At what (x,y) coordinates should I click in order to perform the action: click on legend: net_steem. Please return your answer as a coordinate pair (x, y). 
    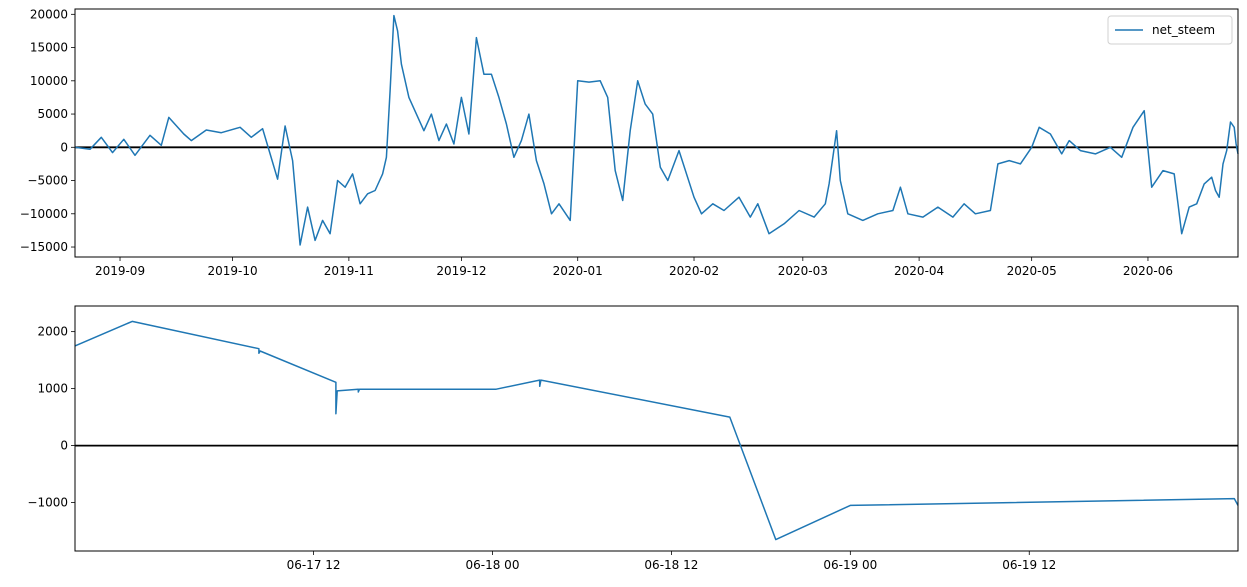
    Looking at the image, I should click on (1170, 30).